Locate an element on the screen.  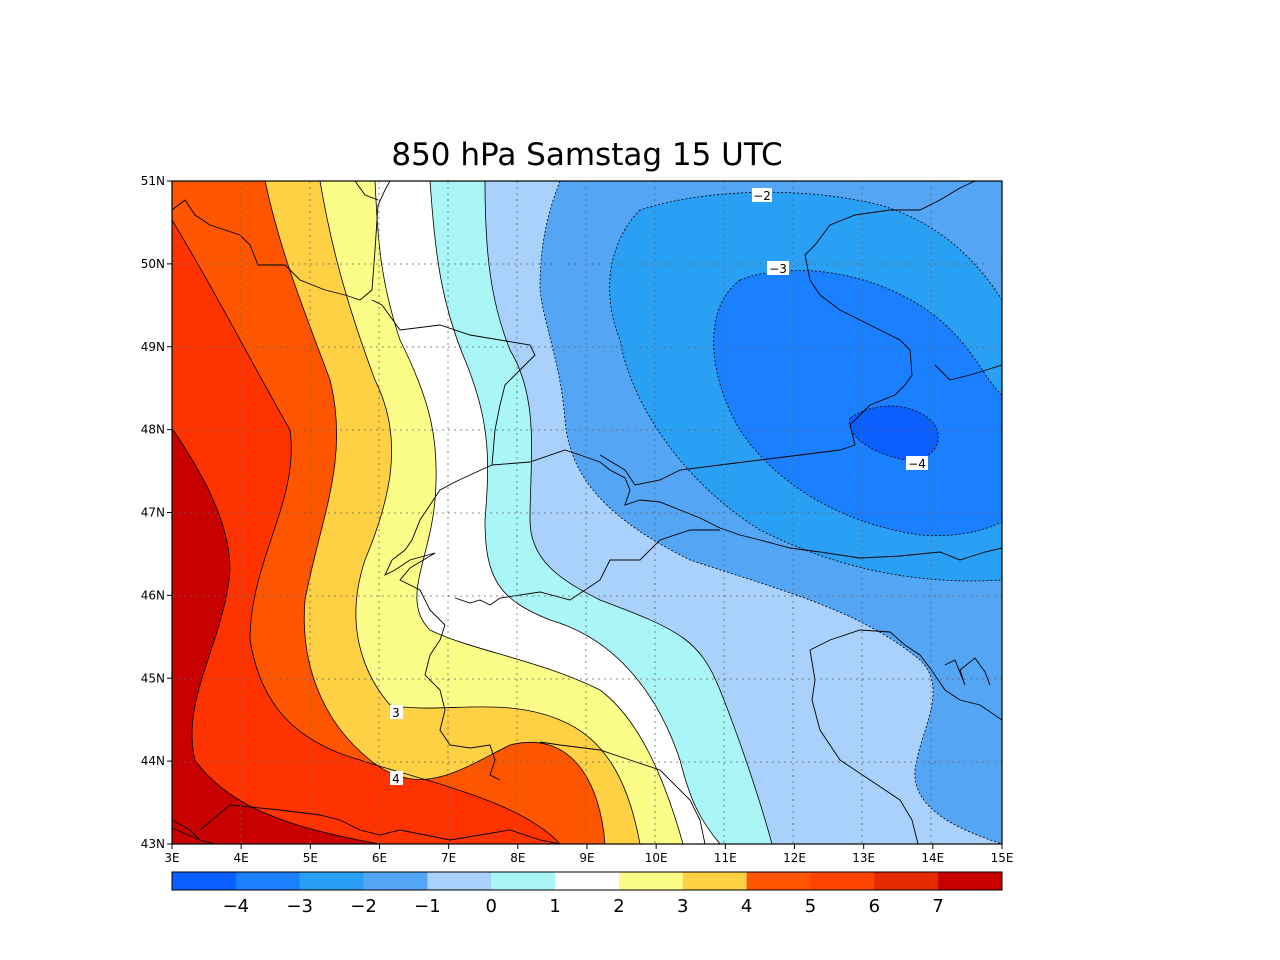
colorbar-tick-label: 3 is located at coordinates (682, 906).